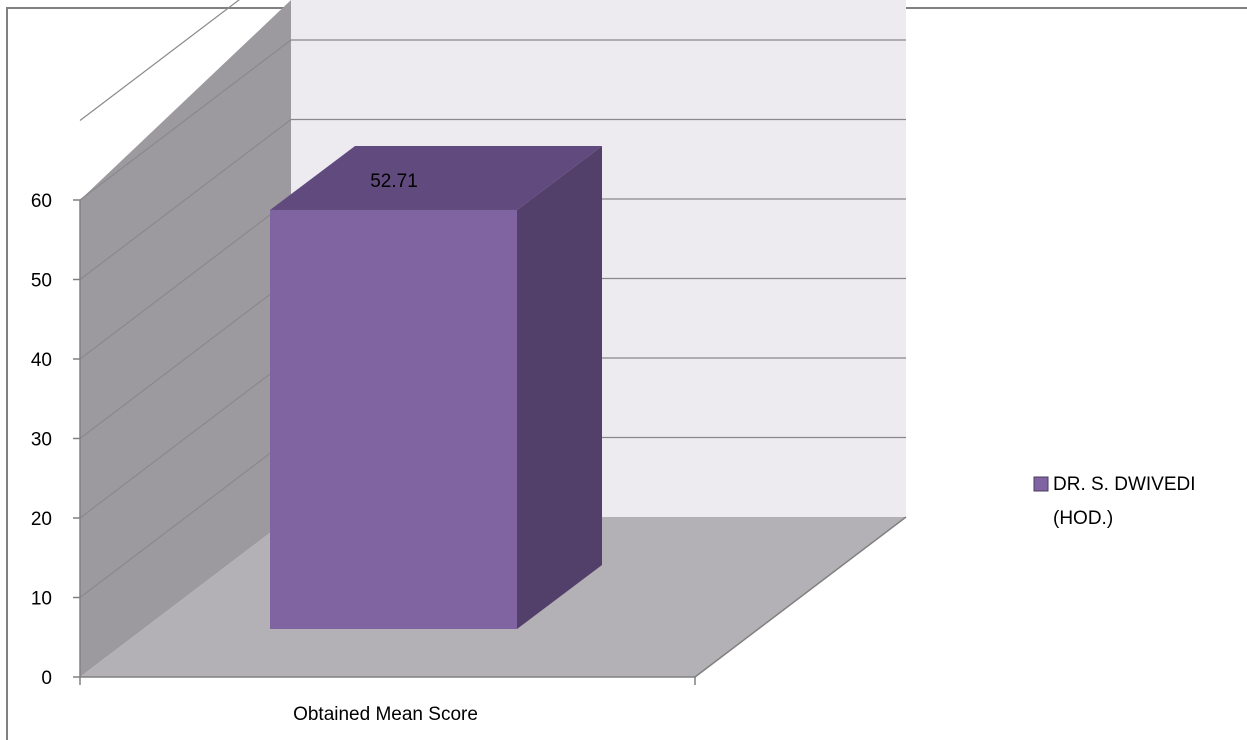 The height and width of the screenshot is (740, 1247). What do you see at coordinates (41, 519) in the screenshot?
I see `y-tick-label-2: 20` at bounding box center [41, 519].